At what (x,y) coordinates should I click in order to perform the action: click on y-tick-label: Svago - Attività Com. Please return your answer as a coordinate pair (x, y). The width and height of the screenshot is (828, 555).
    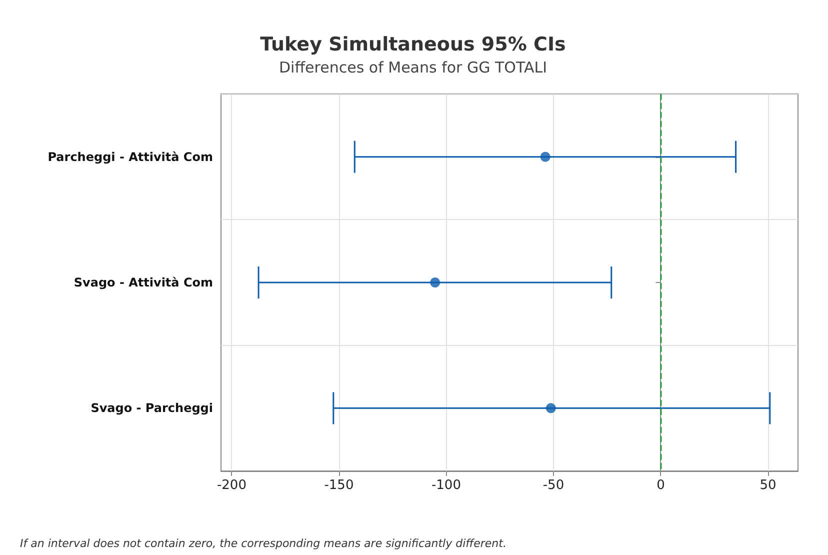
    Looking at the image, I should click on (143, 283).